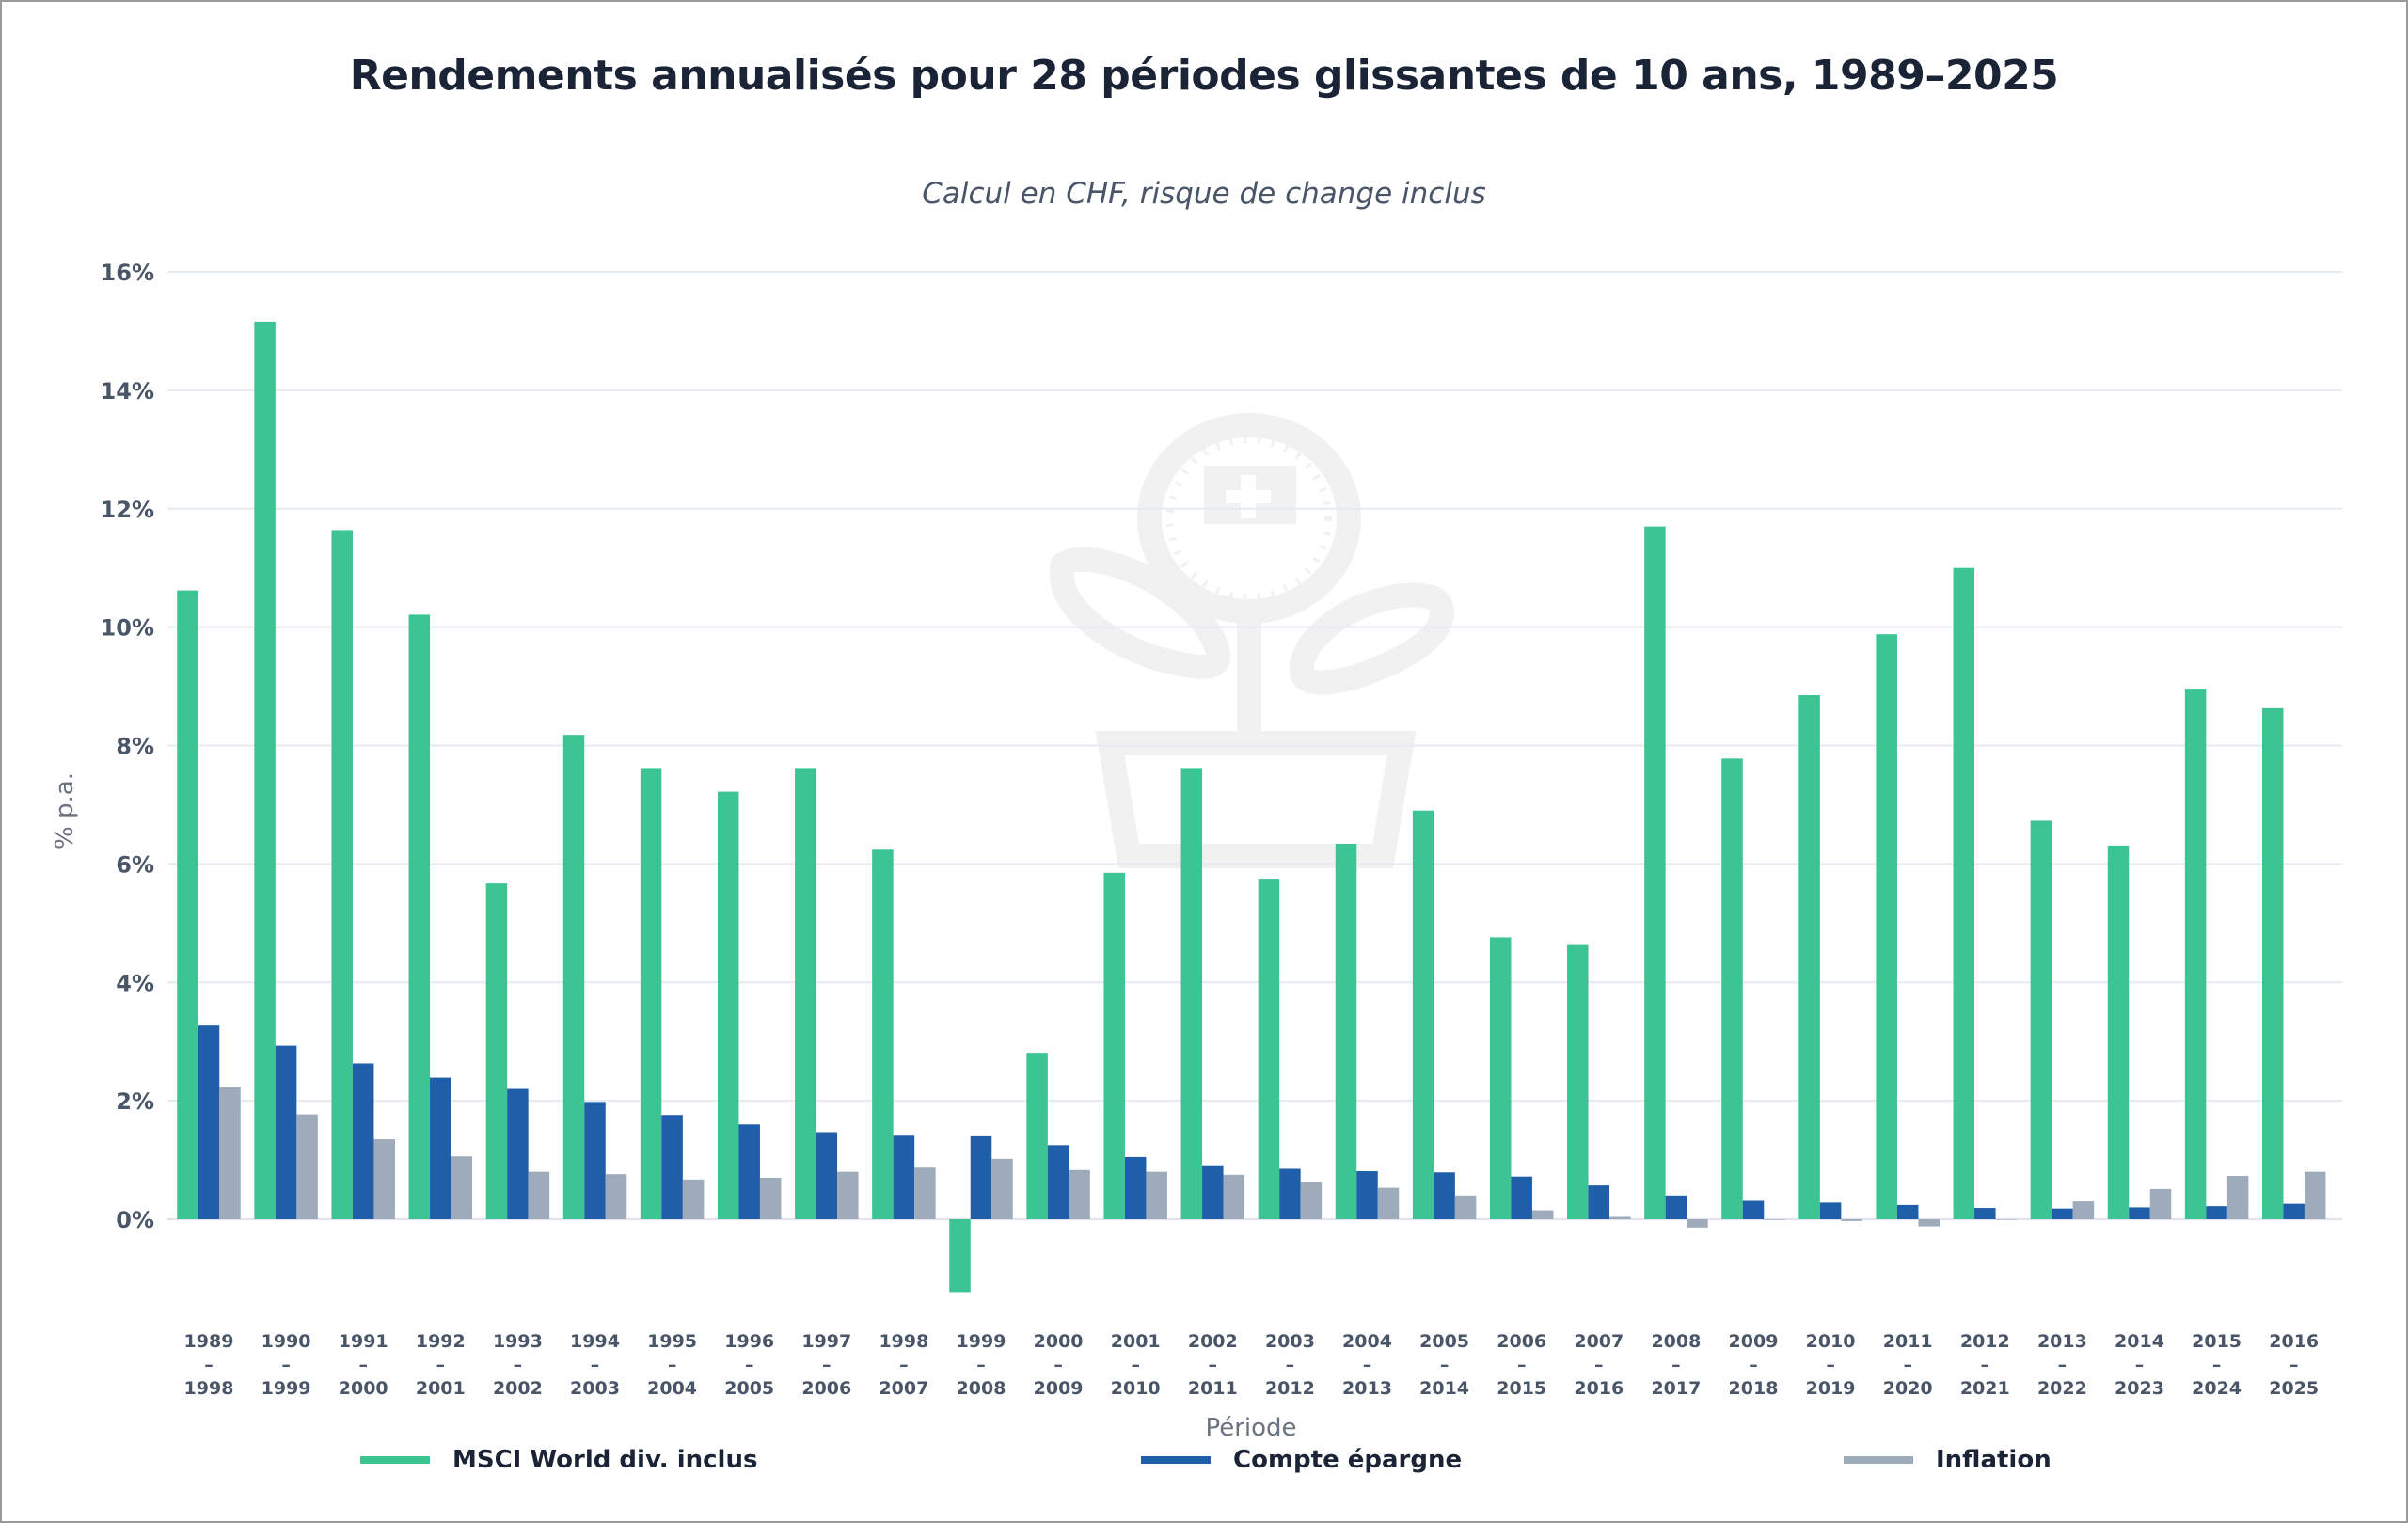  Describe the element at coordinates (128, 391) in the screenshot. I see `y-tick-label: 14%` at that location.